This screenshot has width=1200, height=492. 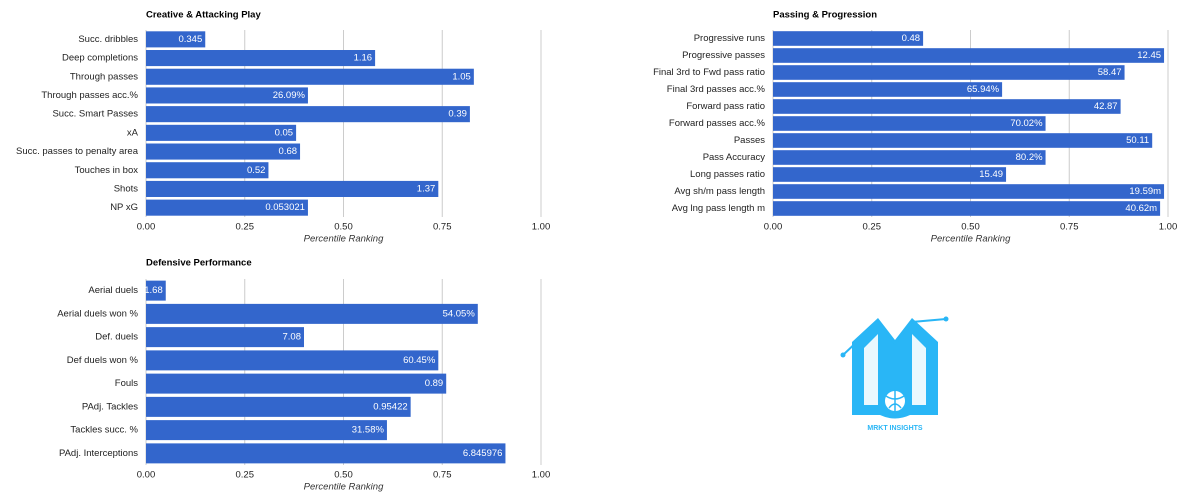 I want to click on stat-label: 0.52, so click(x=256, y=170).